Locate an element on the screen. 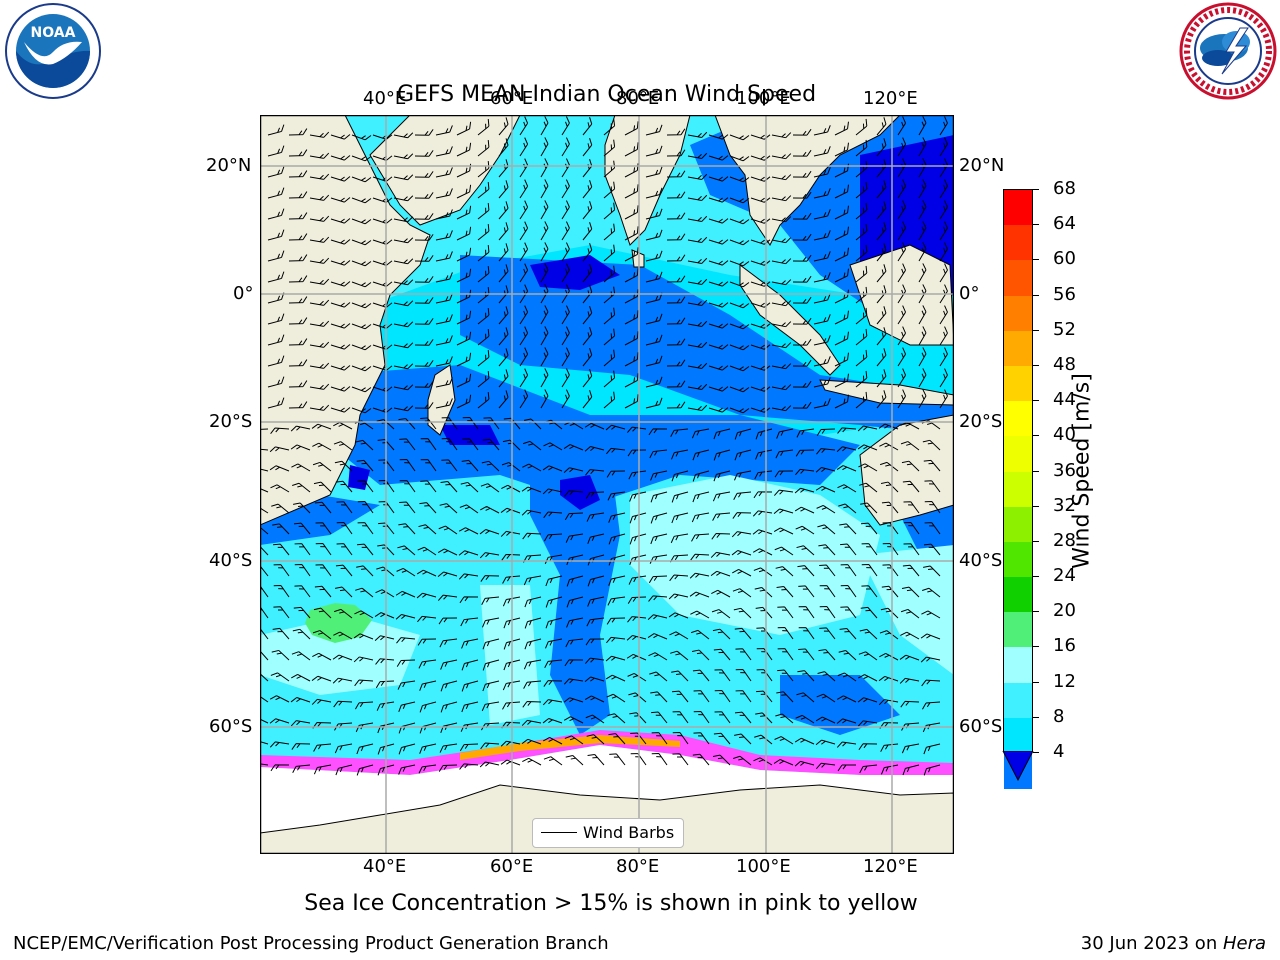 The height and width of the screenshot is (960, 1280). colorbar-segment is located at coordinates (1018, 313).